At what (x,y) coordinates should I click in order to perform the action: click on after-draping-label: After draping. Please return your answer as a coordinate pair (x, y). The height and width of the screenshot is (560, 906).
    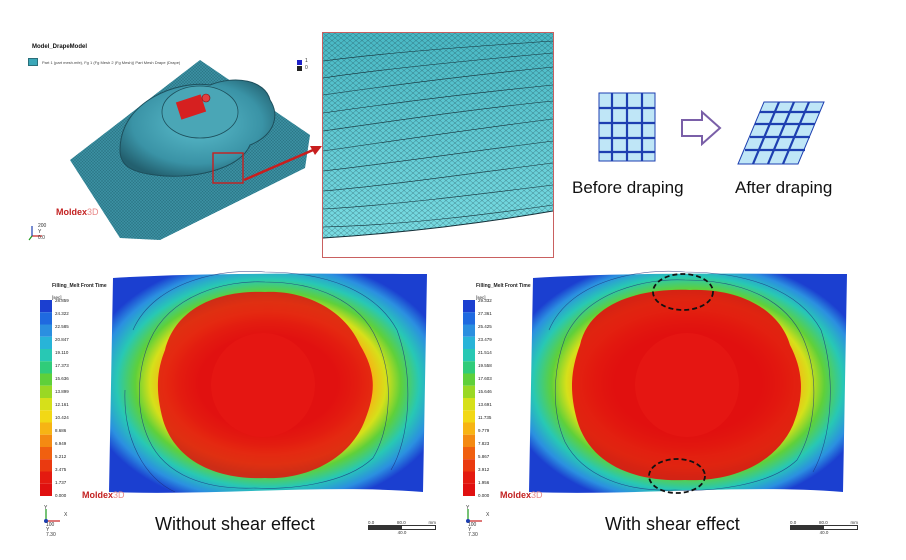
    Looking at the image, I should click on (784, 187).